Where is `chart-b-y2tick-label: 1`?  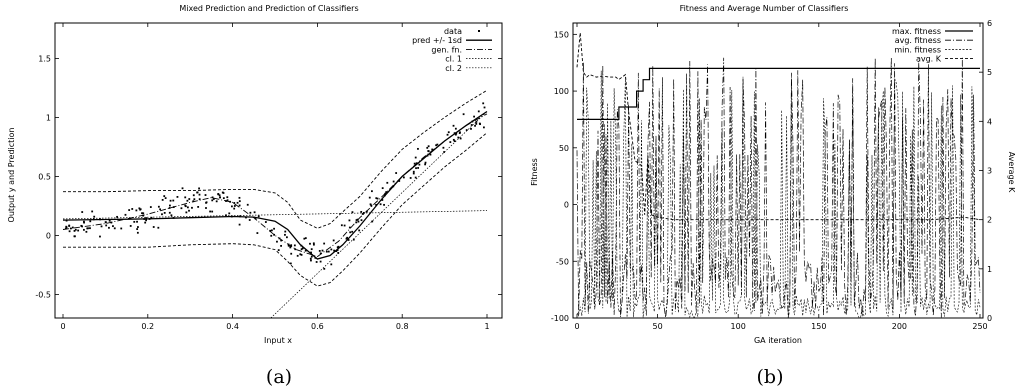 chart-b-y2tick-label: 1 is located at coordinates (989, 269).